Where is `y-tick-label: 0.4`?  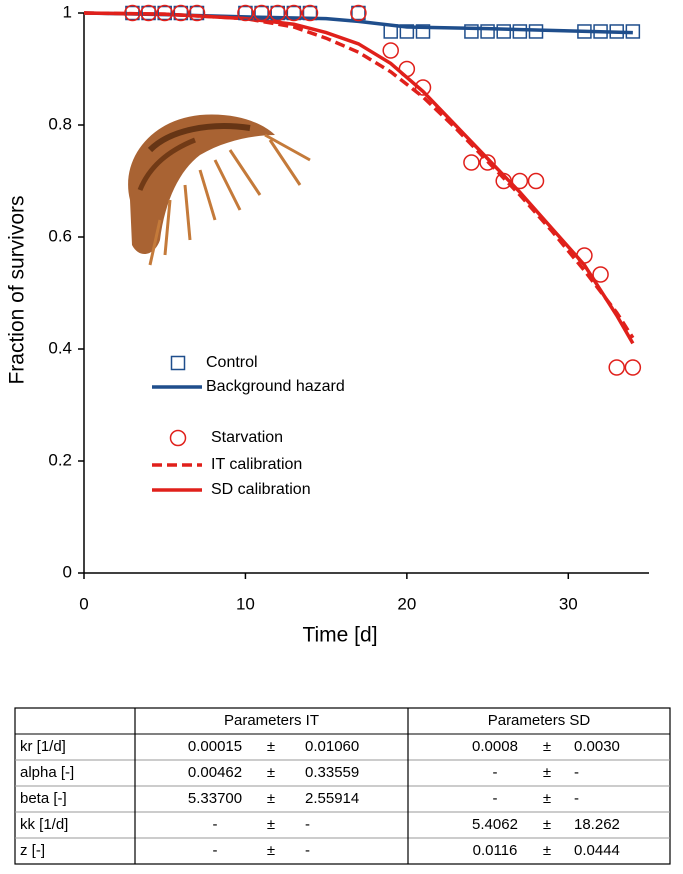 y-tick-label: 0.4 is located at coordinates (60, 347).